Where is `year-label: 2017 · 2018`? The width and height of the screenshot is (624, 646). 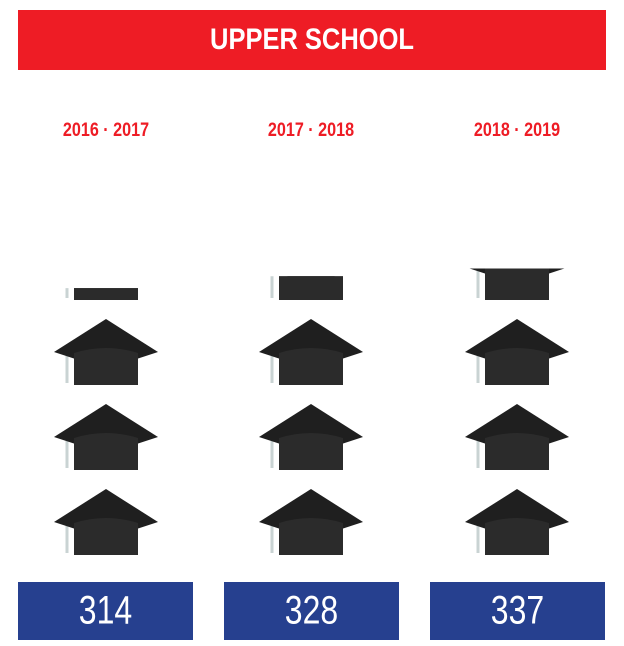 year-label: 2017 · 2018 is located at coordinates (311, 130).